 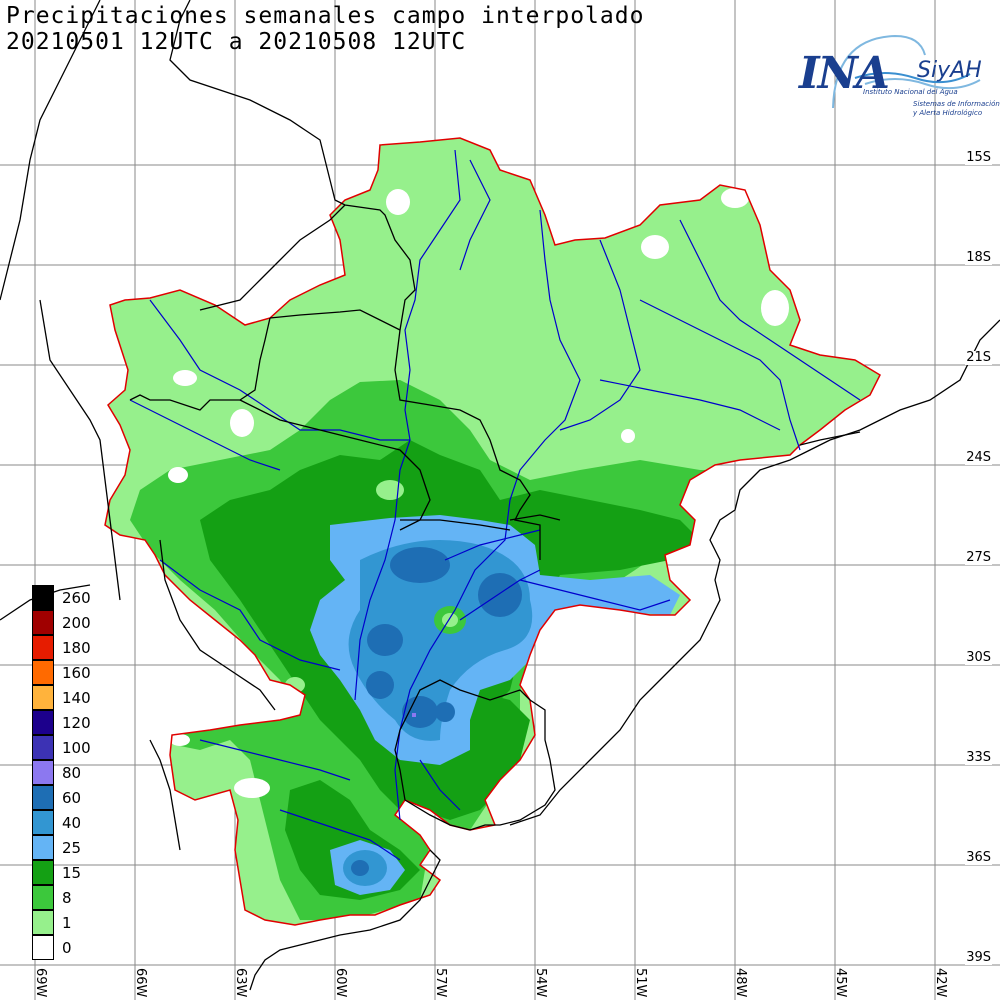 What do you see at coordinates (840, 983) in the screenshot?
I see `lon-label: 45W` at bounding box center [840, 983].